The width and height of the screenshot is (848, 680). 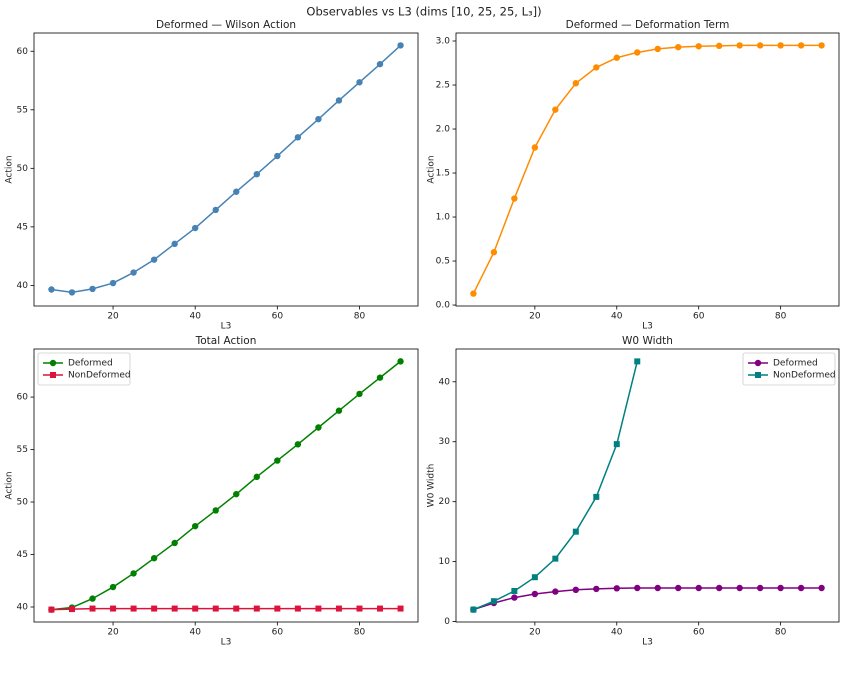 I want to click on legend-box, so click(x=789, y=369).